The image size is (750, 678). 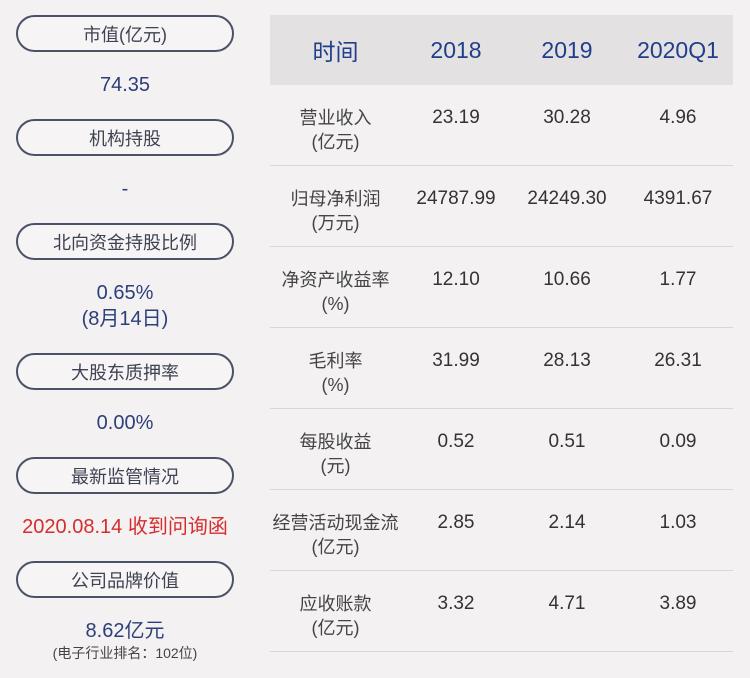 I want to click on label-brand-value: 公司品牌价值, so click(x=125, y=579).